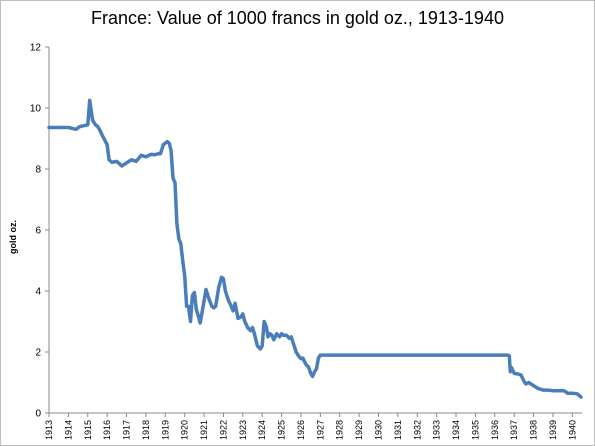  What do you see at coordinates (185, 430) in the screenshot?
I see `x-tick-label: 1920` at bounding box center [185, 430].